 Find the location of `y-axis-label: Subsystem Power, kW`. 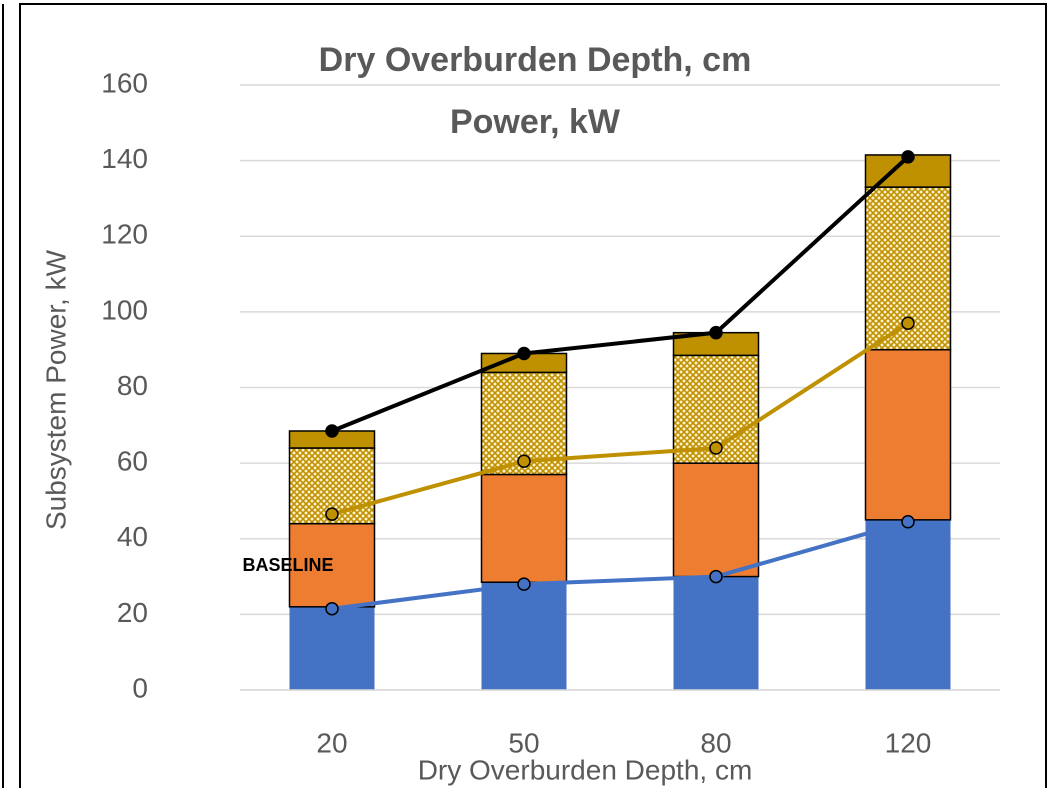

y-axis-label: Subsystem Power, kW is located at coordinates (55, 389).